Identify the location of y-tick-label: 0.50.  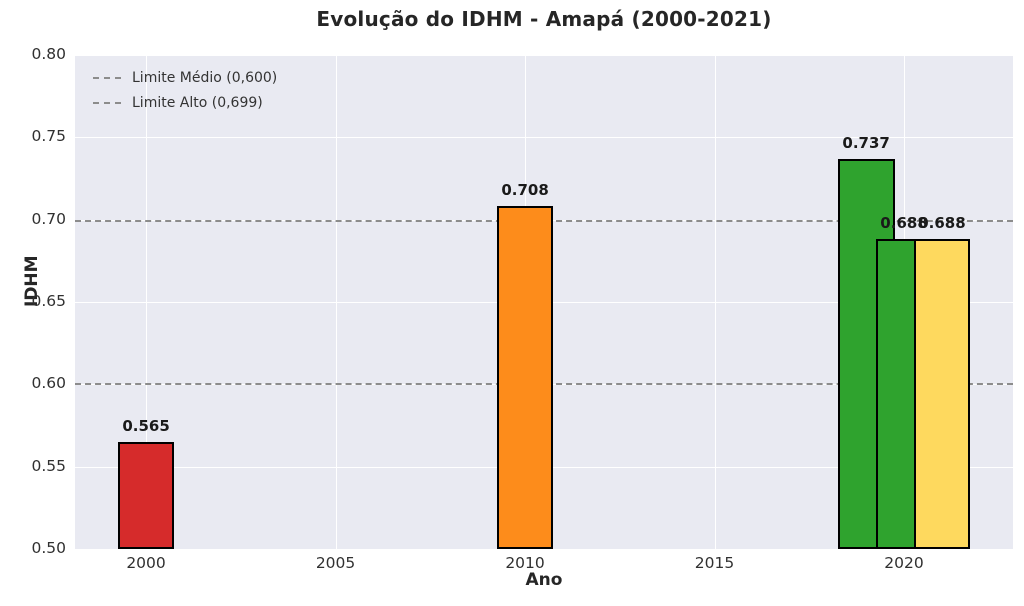
(48, 548).